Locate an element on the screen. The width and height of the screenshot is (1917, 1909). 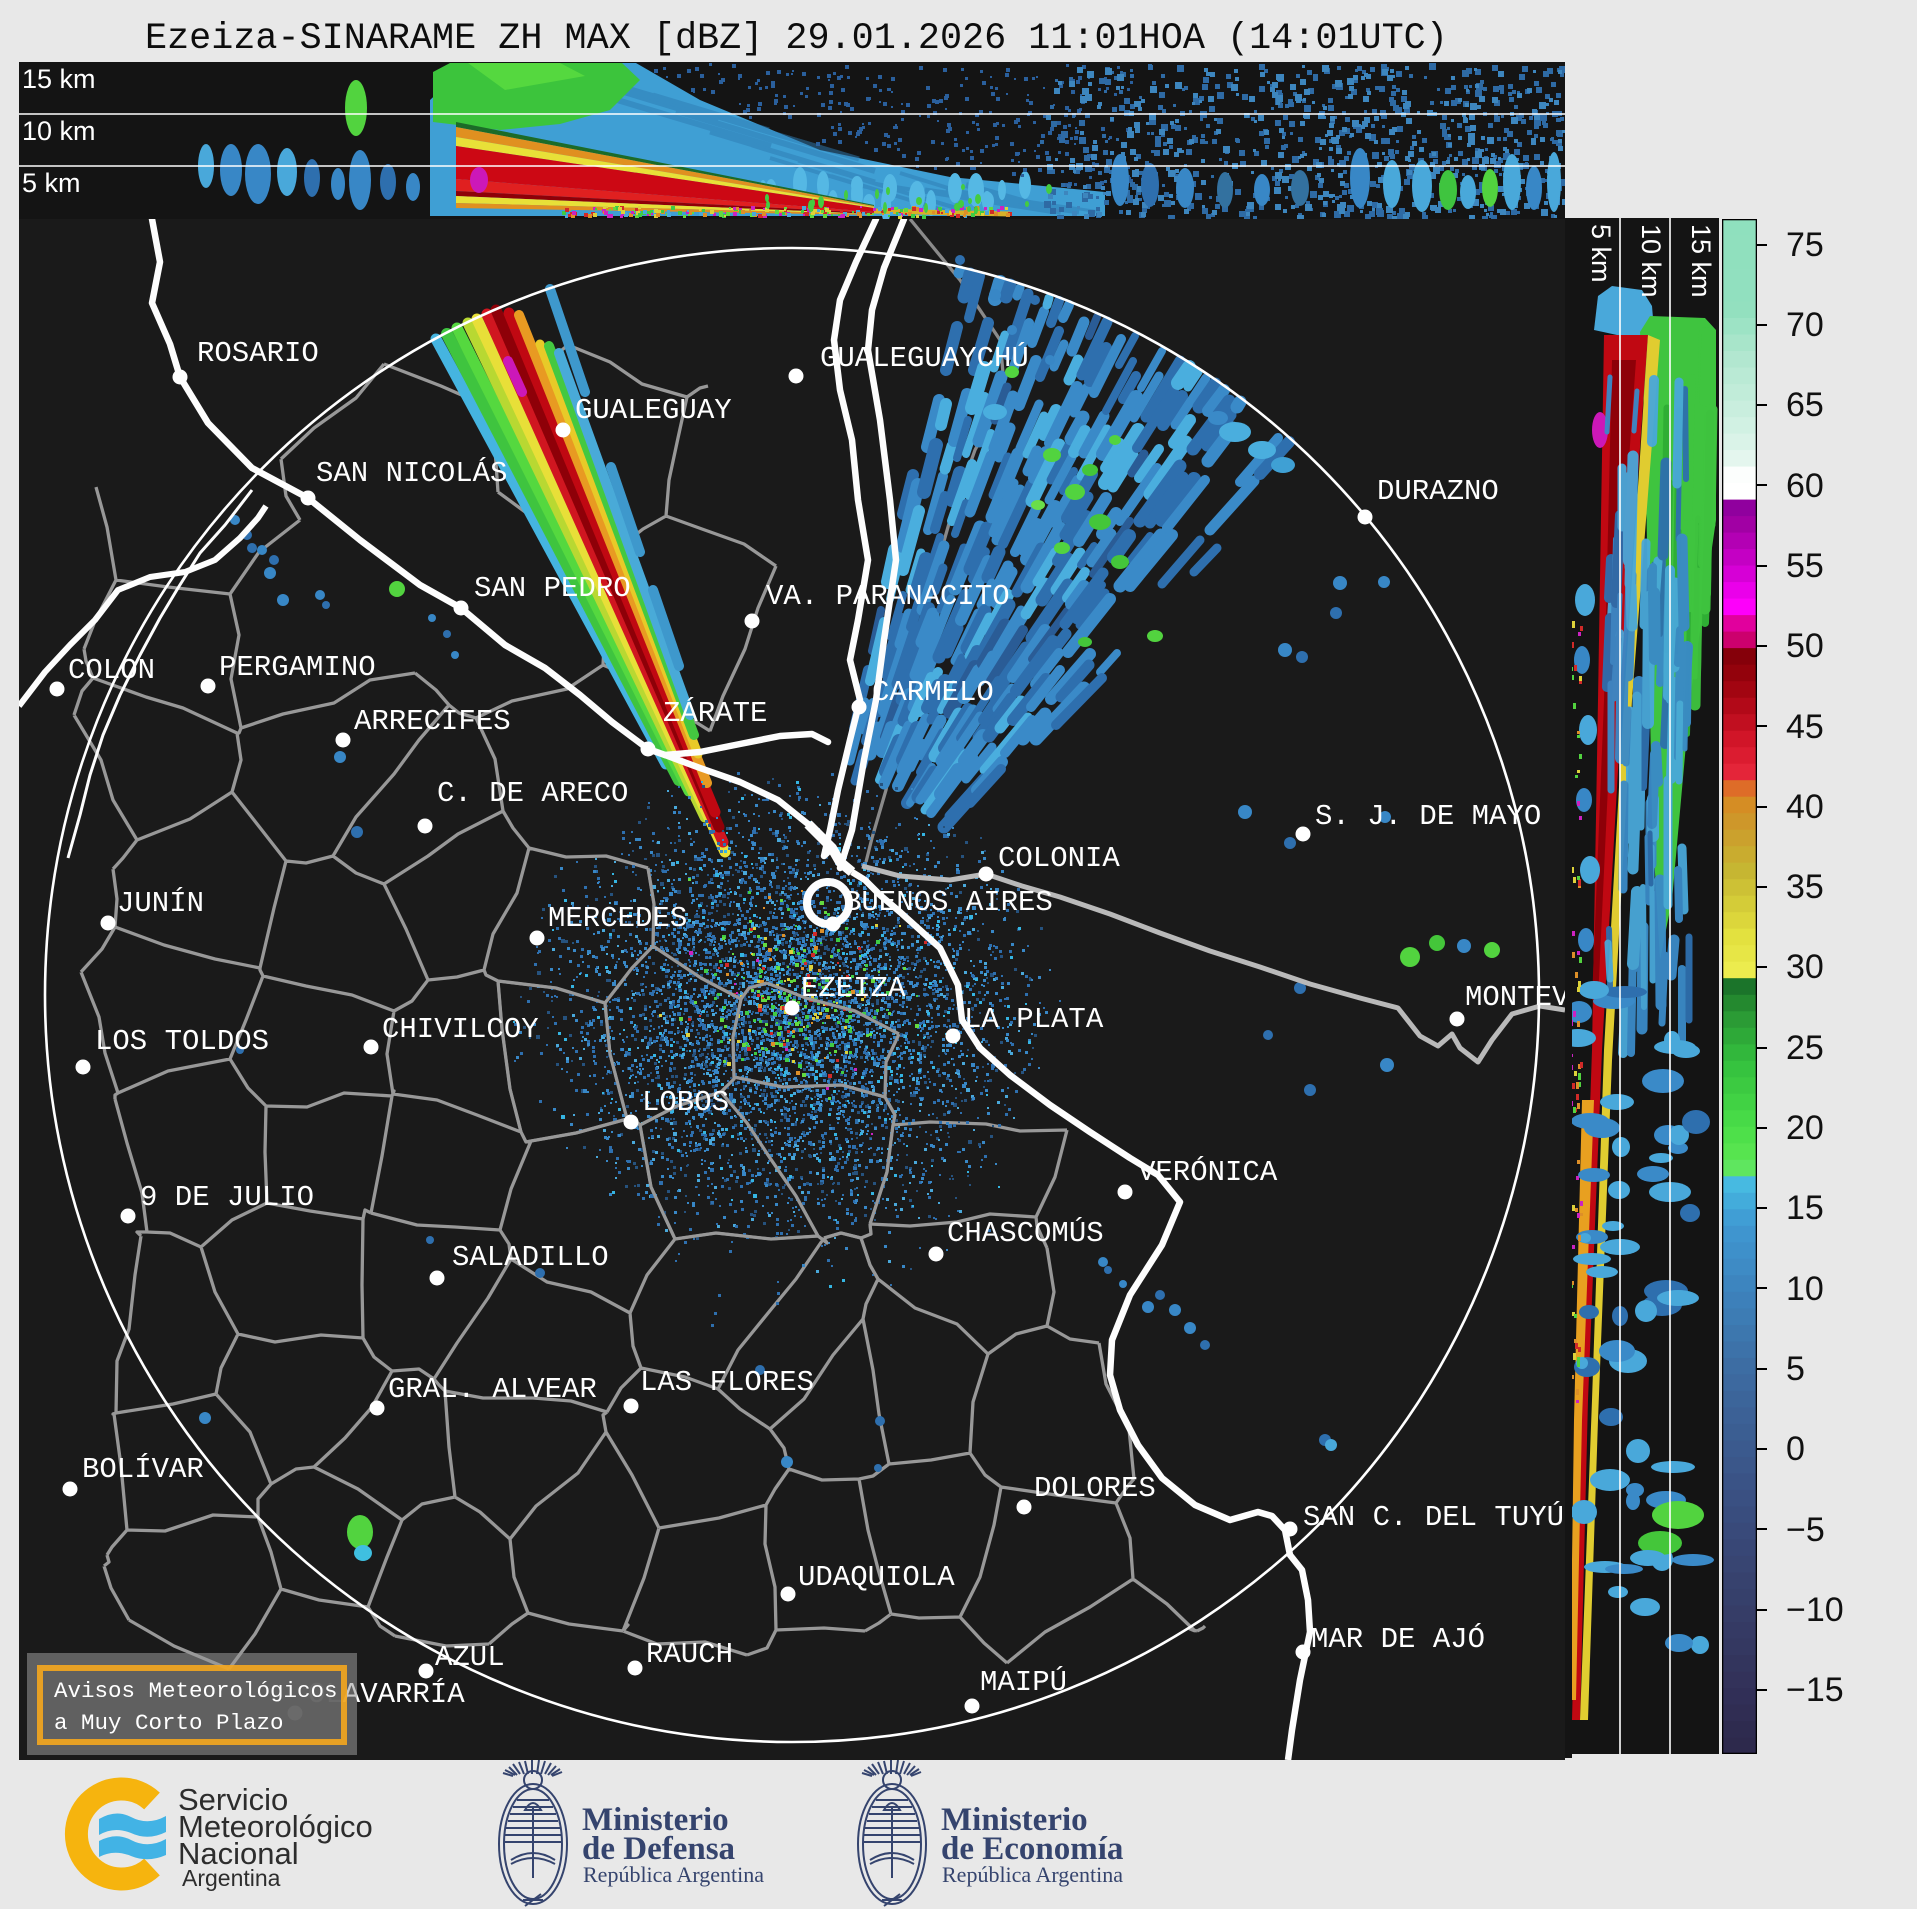
svg-text: RAUCH is located at coordinates (689, 1654).